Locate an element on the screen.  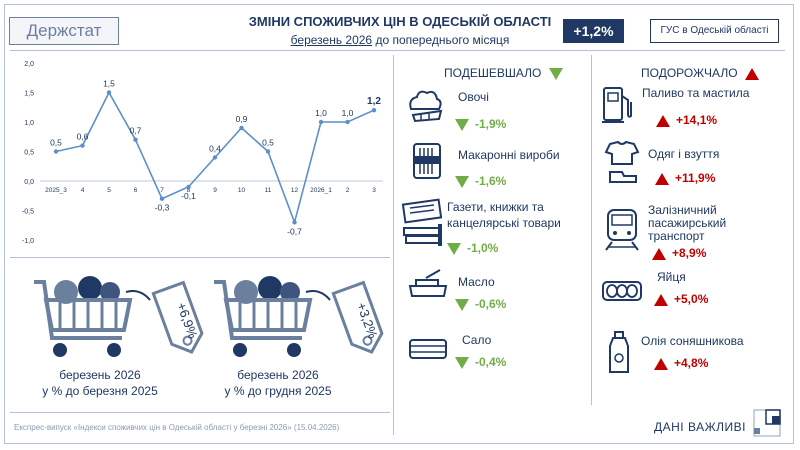
pricier-item-value: +8,9% is located at coordinates (679, 253).